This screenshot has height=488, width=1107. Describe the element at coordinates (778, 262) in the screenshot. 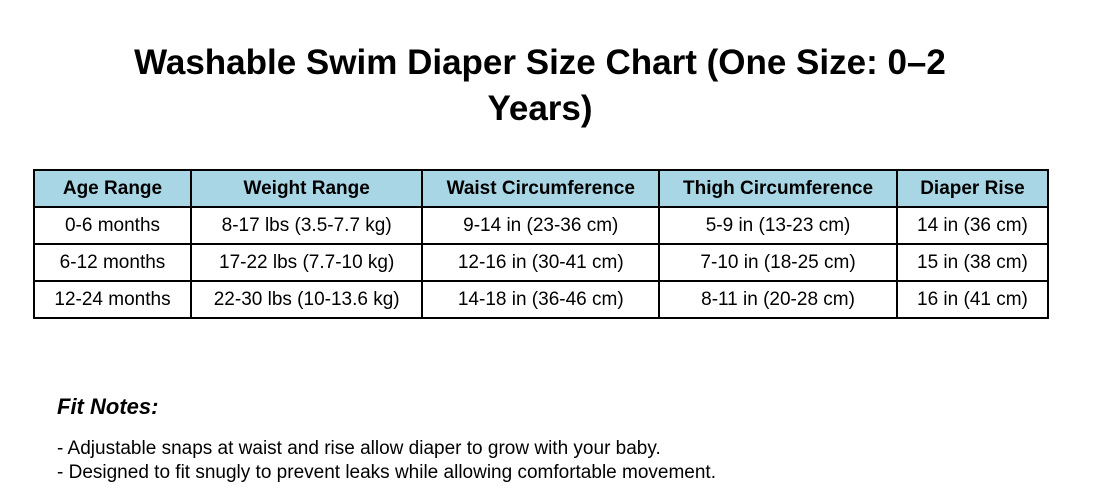

I see `table-cell: 7-10 in (18-25 cm)` at that location.